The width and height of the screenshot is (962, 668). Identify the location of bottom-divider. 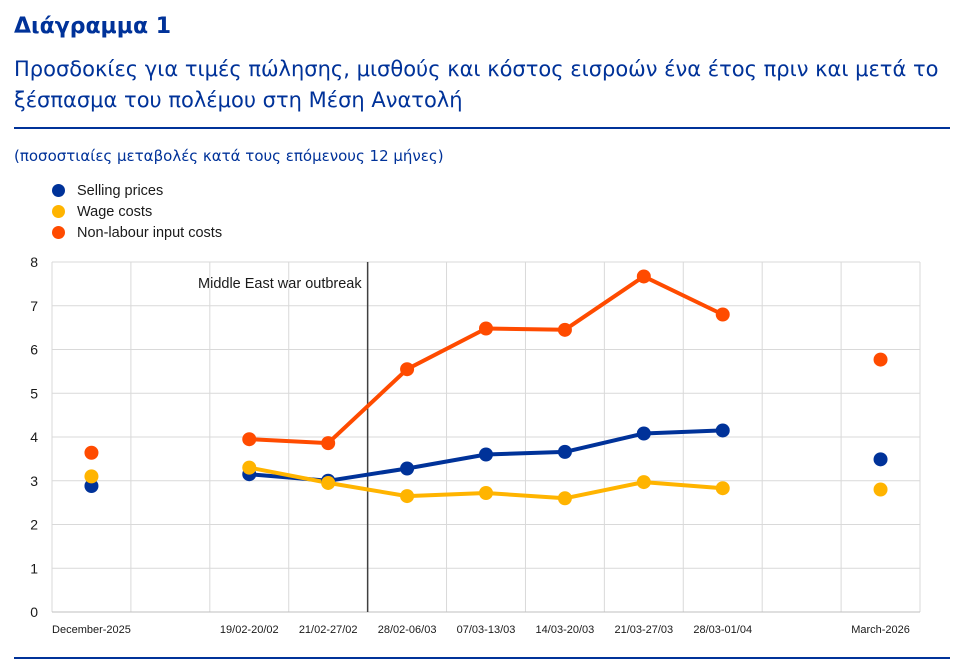
(482, 658).